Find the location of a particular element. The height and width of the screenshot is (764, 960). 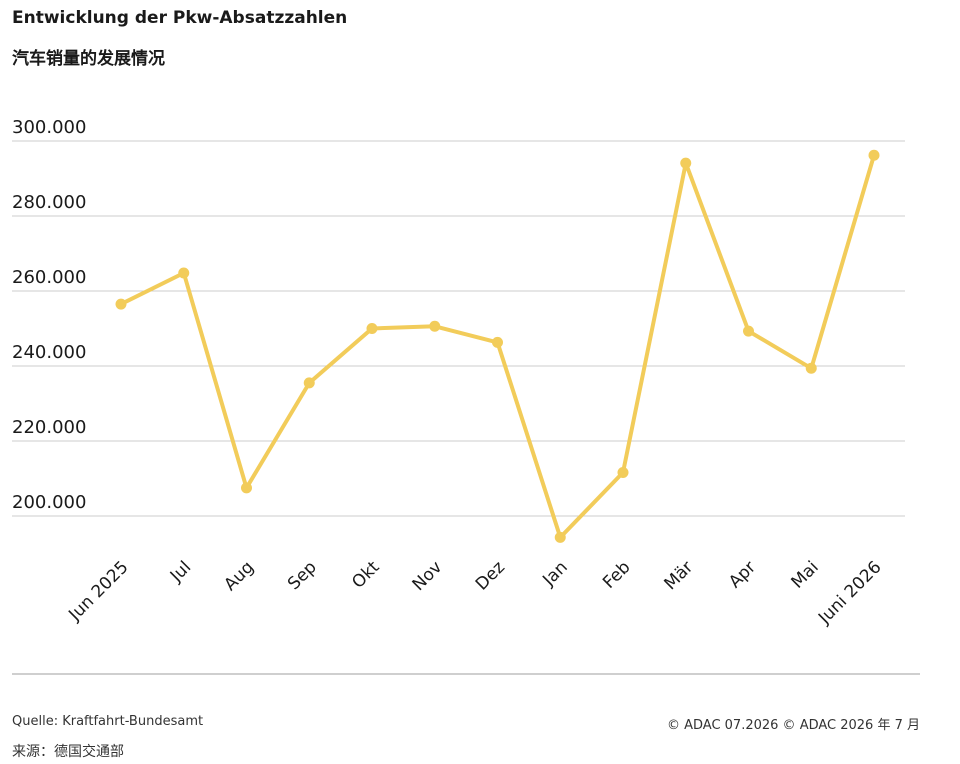

footer-divider is located at coordinates (466, 674).